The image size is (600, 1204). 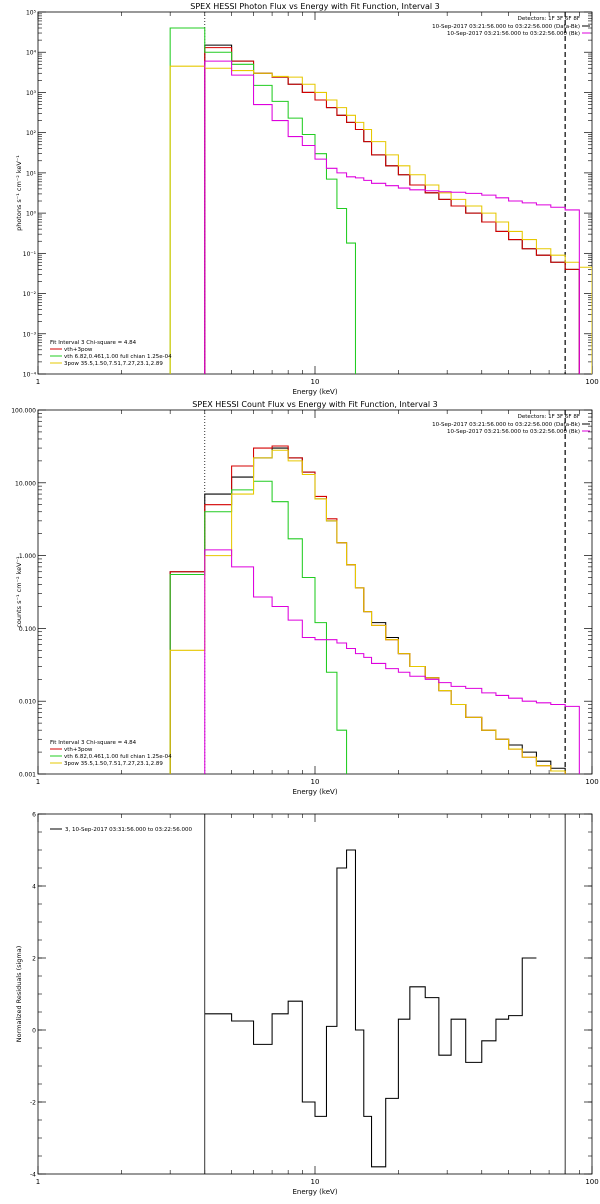 I want to click on y-tick-label: 10⁵, so click(x=31, y=13).